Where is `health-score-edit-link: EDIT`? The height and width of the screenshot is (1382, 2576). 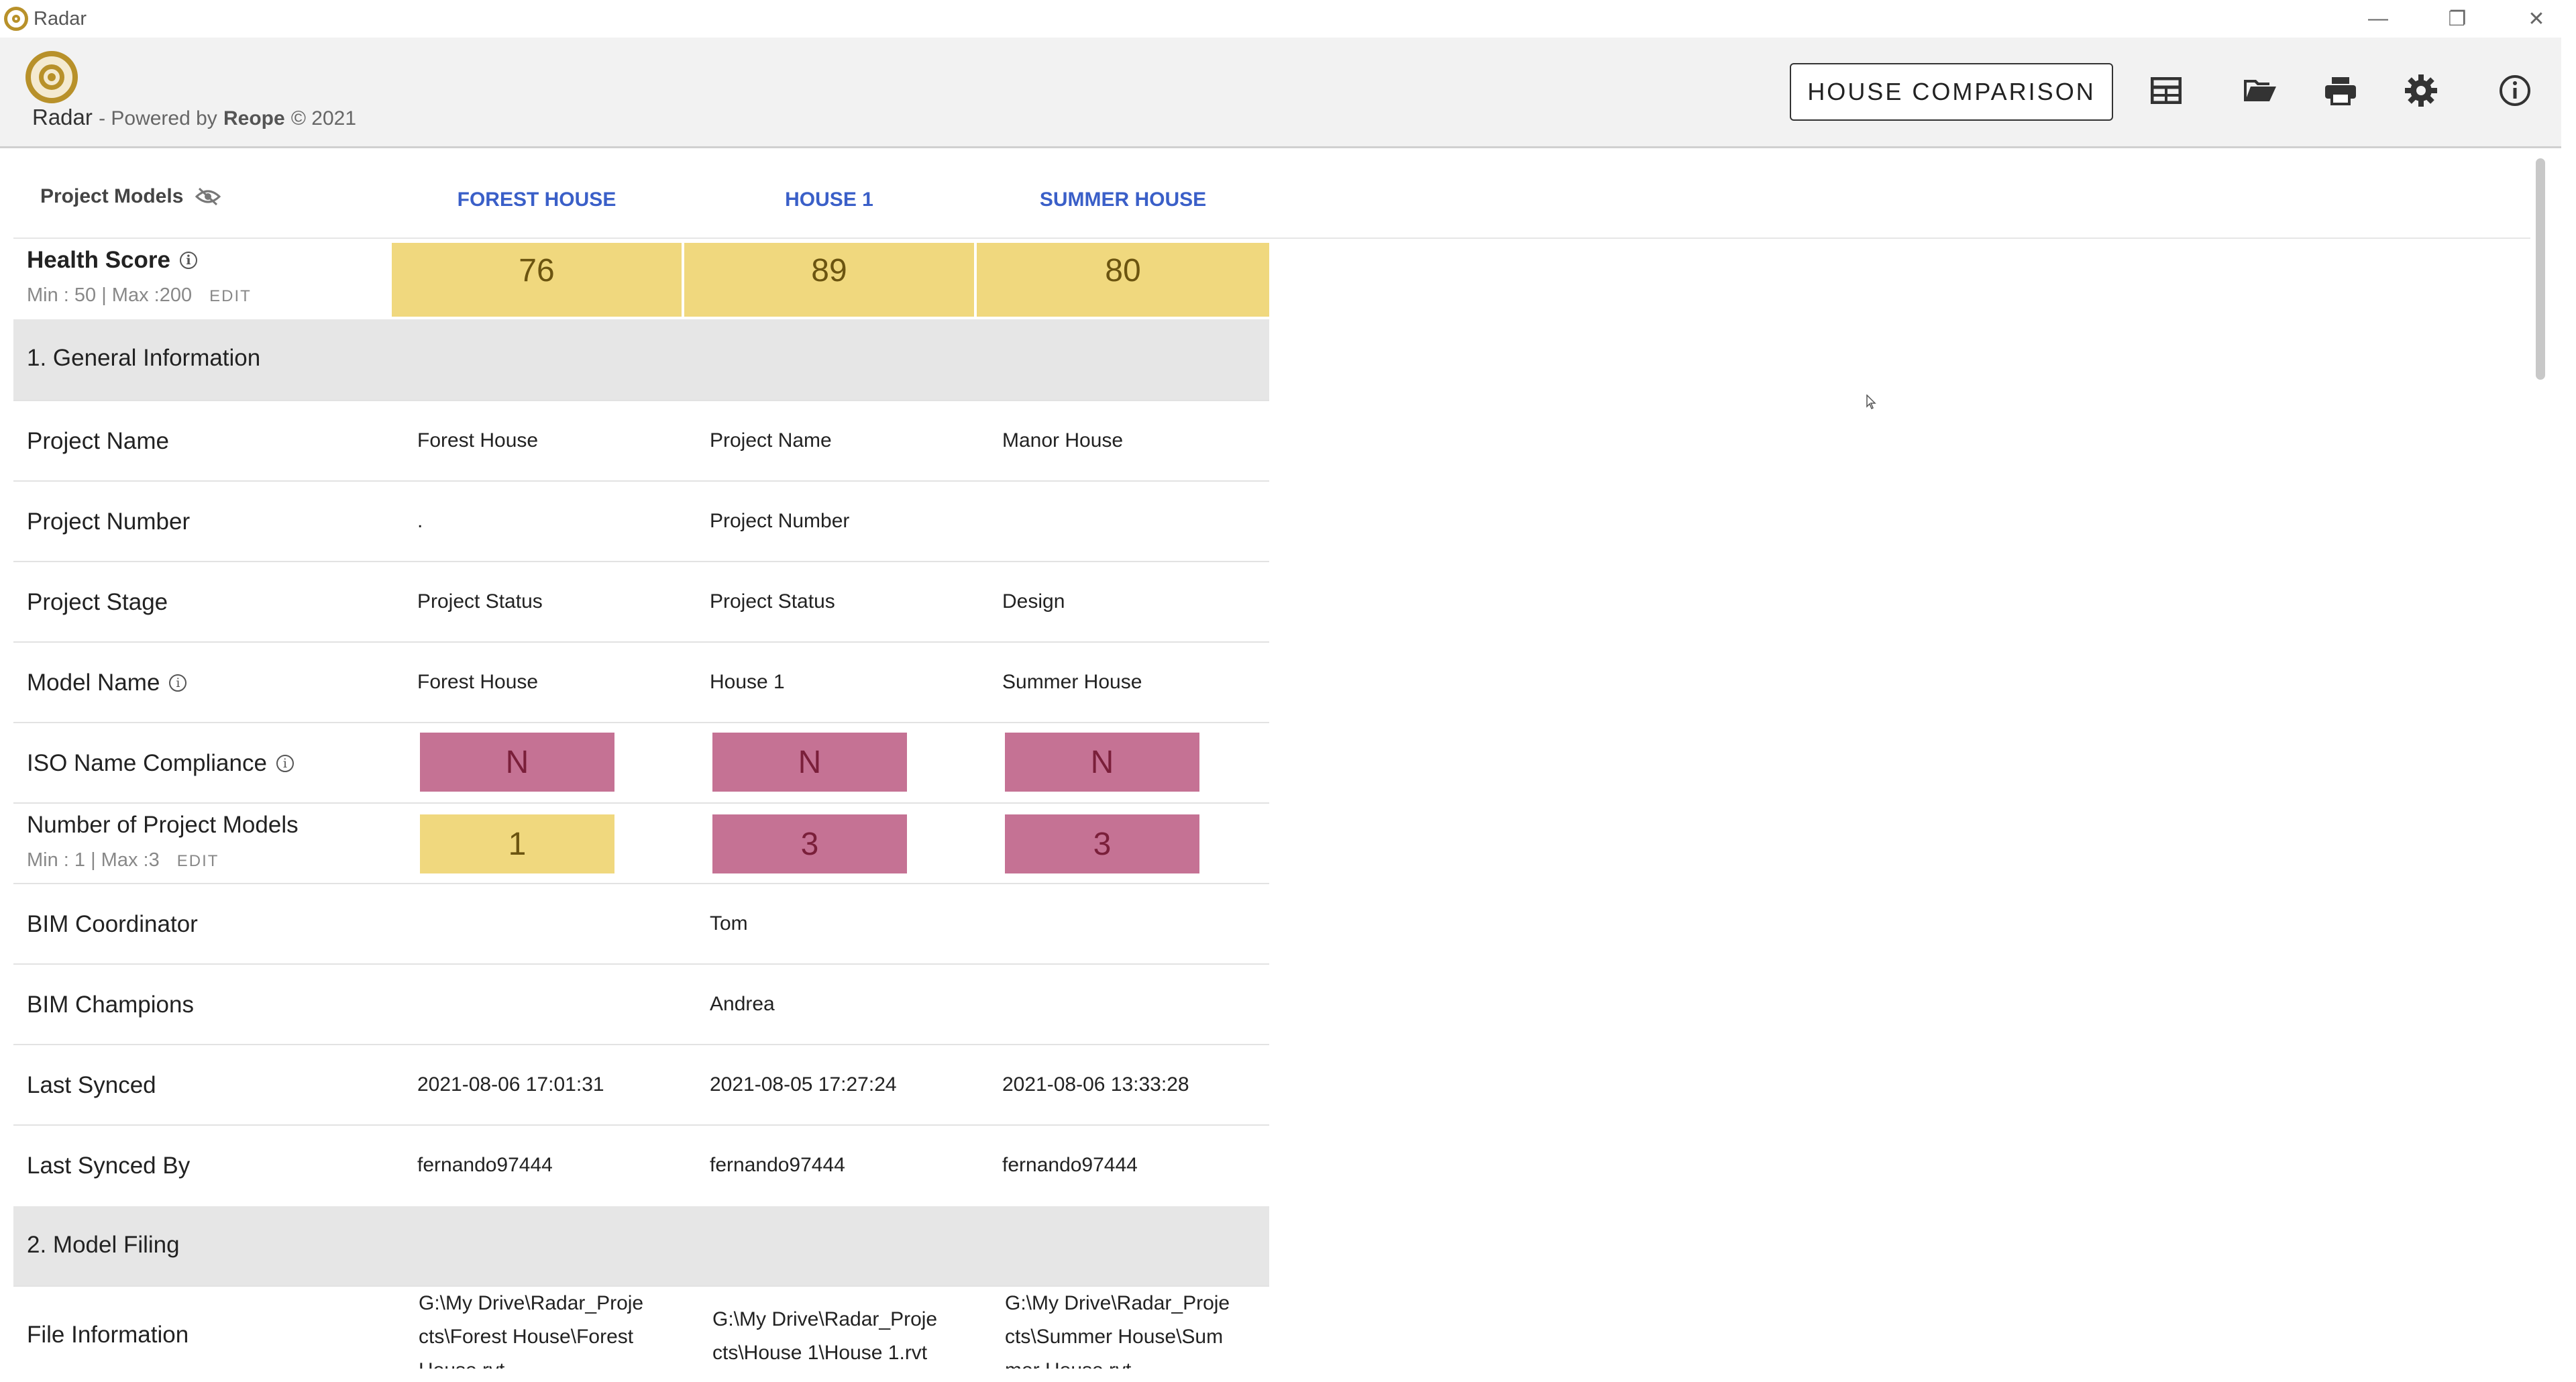 health-score-edit-link: EDIT is located at coordinates (230, 296).